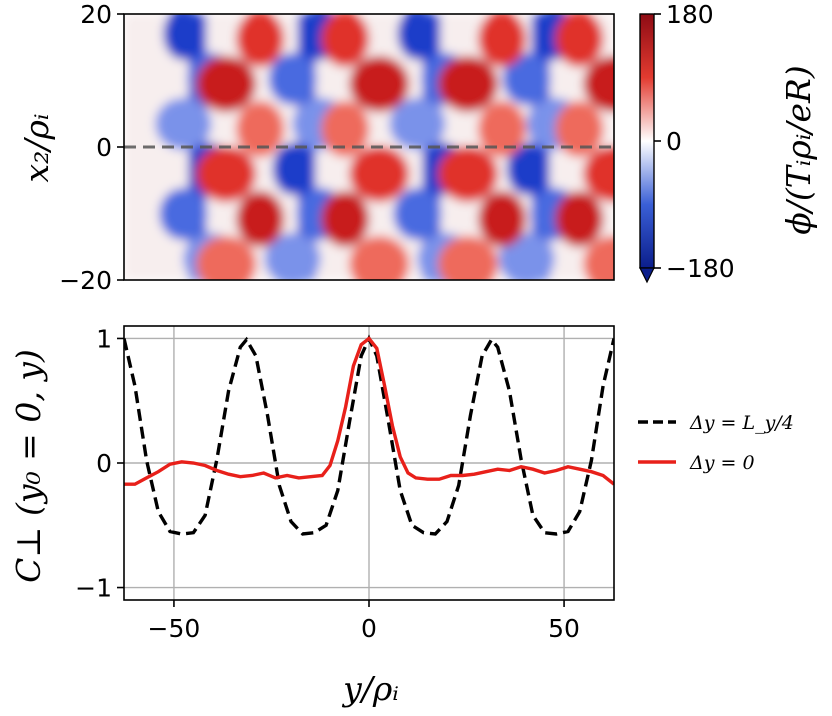 The image size is (832, 716). What do you see at coordinates (36, 148) in the screenshot?
I see `heatmap-y-label: x₂/ρᵢ` at bounding box center [36, 148].